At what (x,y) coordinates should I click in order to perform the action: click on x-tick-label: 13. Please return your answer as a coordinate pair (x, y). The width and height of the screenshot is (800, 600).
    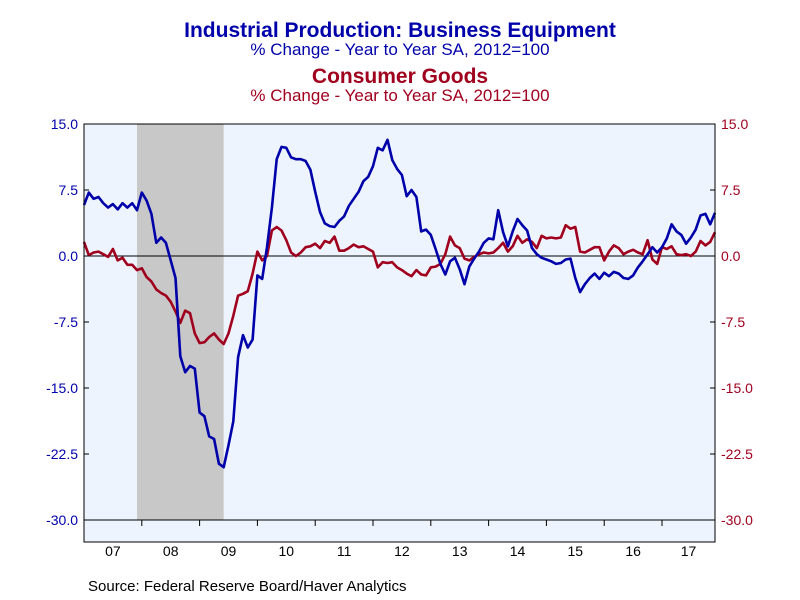
    Looking at the image, I should click on (460, 551).